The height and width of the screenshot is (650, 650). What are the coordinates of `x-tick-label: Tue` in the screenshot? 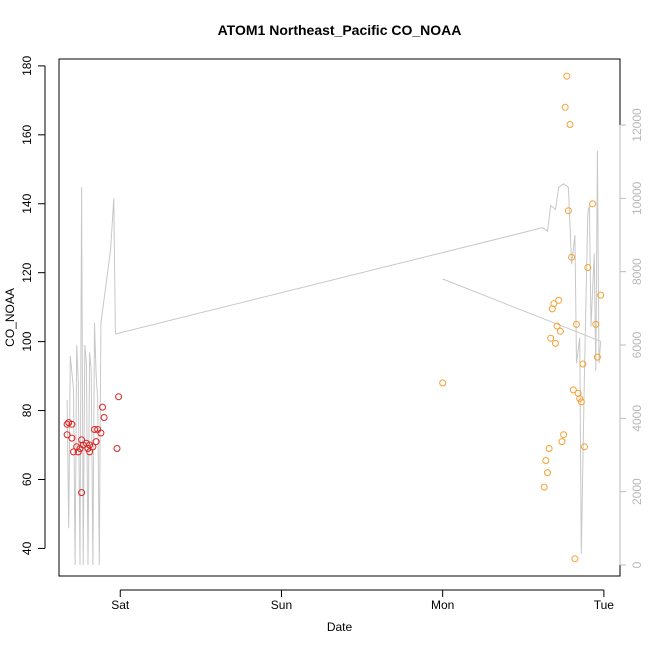 It's located at (604, 605).